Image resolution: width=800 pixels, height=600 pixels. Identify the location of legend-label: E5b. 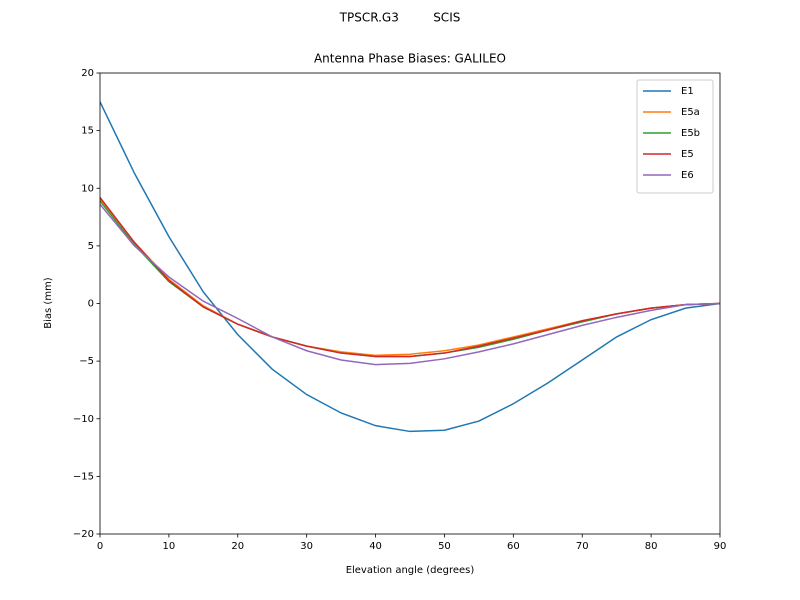
(690, 133).